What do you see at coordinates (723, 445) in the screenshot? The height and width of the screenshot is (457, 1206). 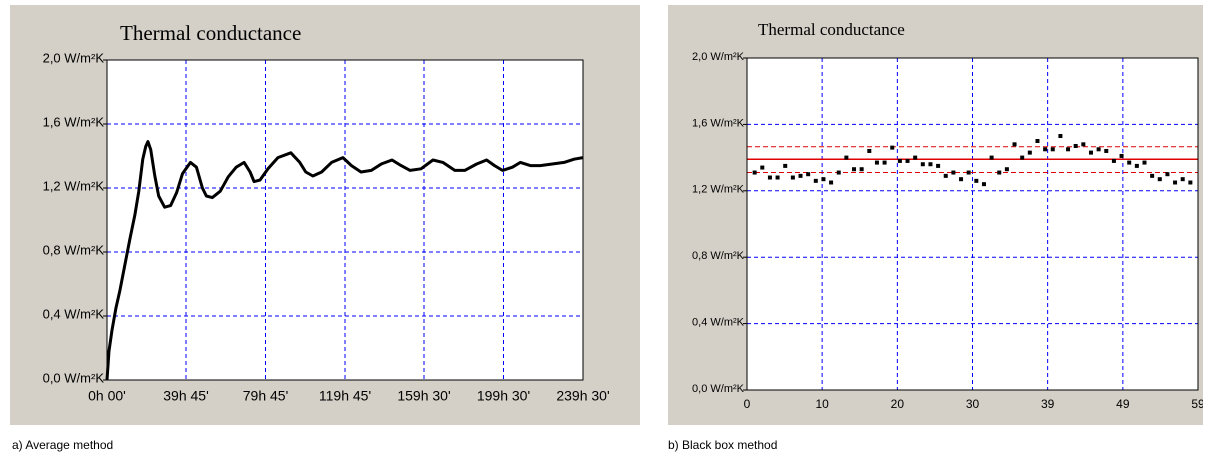 I see `caption: b) Black box method` at bounding box center [723, 445].